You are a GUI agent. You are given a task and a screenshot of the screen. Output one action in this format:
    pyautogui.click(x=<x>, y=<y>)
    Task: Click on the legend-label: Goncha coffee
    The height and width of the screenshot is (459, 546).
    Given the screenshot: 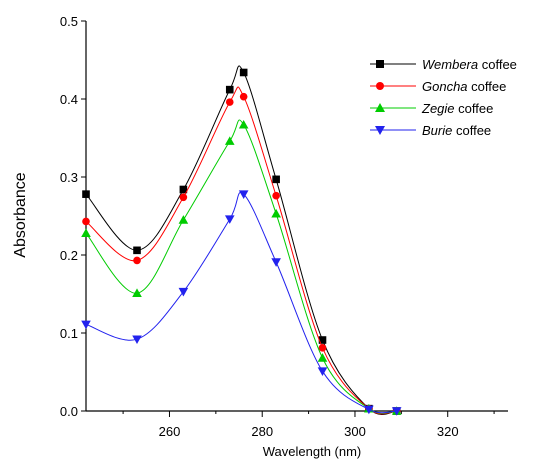 What is the action you would take?
    pyautogui.click(x=464, y=86)
    